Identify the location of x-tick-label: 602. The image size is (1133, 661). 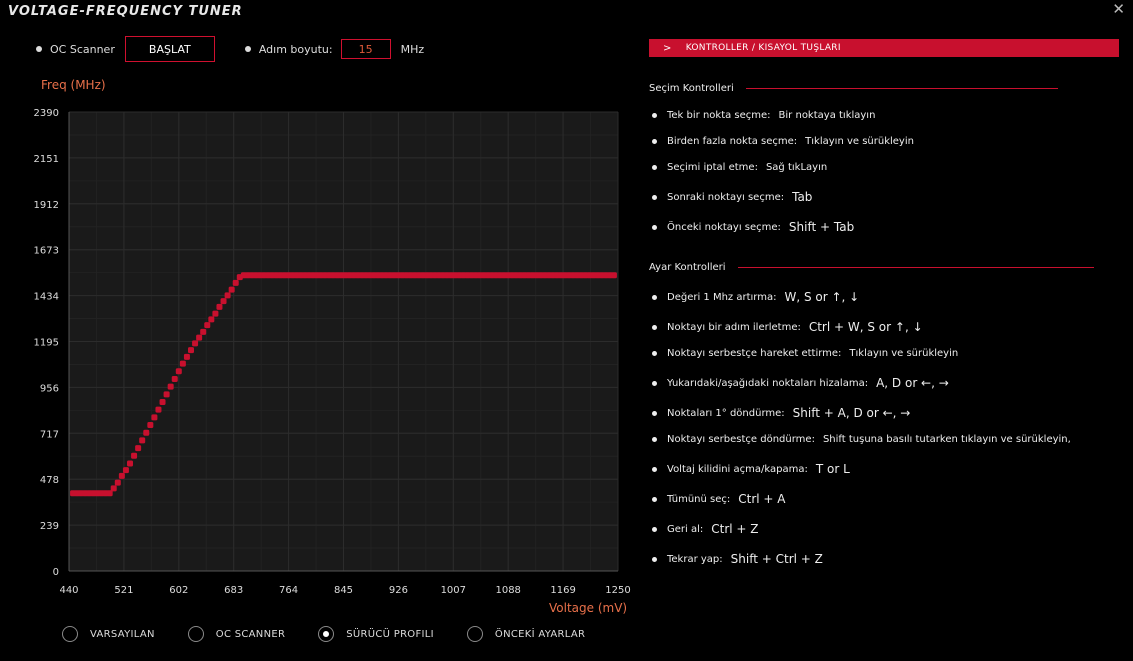
(178, 590).